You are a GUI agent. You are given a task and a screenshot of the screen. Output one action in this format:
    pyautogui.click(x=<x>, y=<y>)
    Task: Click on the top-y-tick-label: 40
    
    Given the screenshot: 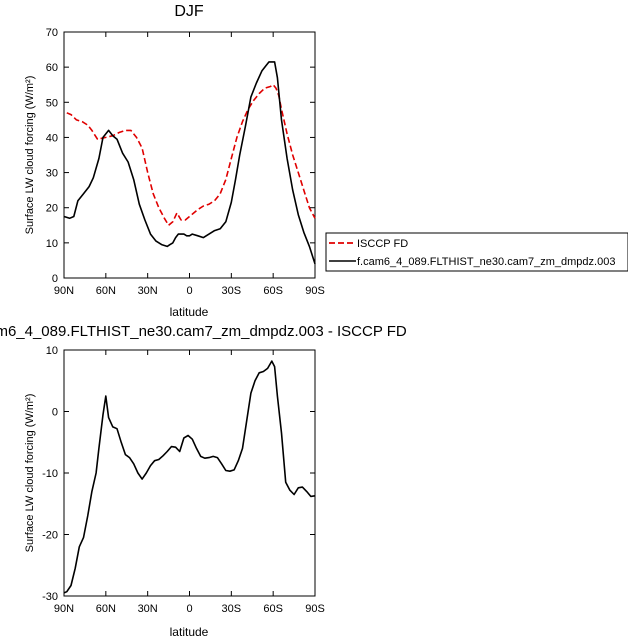 What is the action you would take?
    pyautogui.click(x=52, y=138)
    